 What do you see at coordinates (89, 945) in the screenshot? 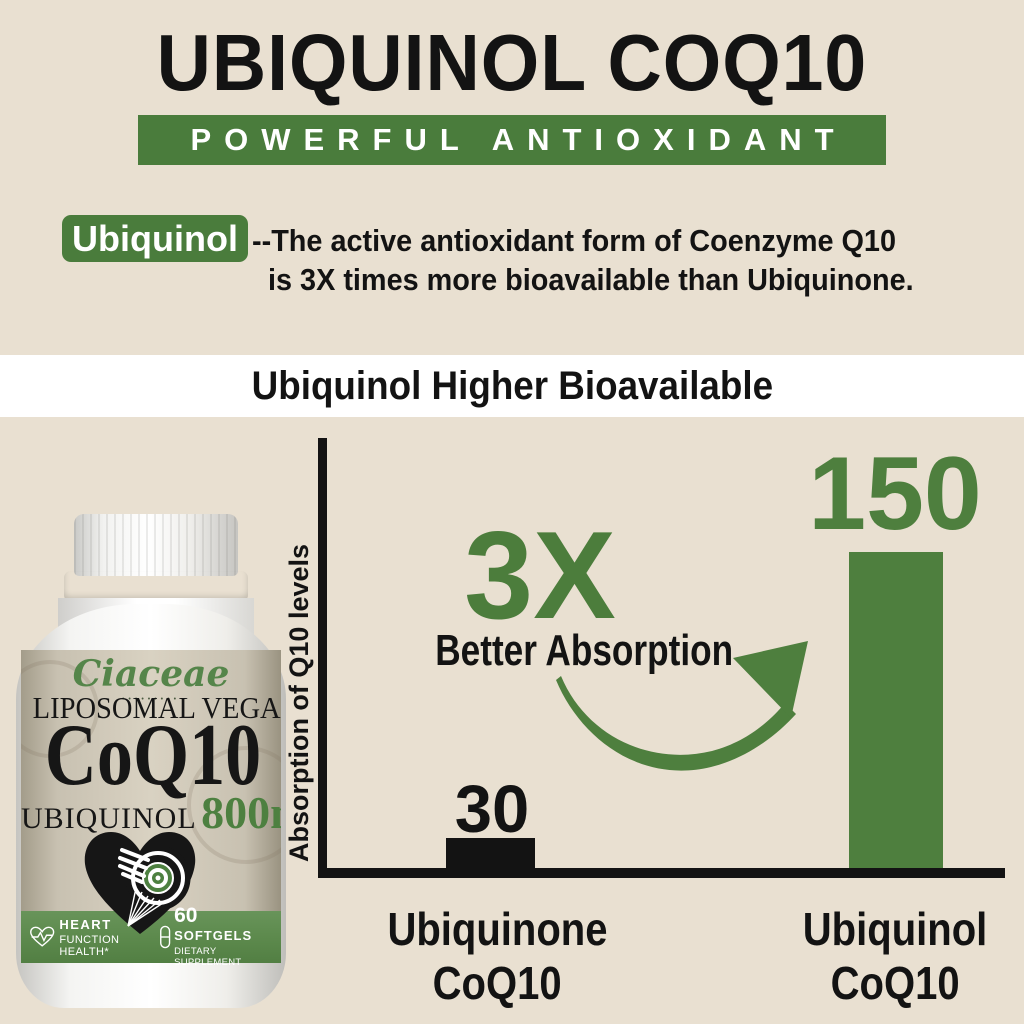
I see `band-function-text: FUNCTION HEALTH*` at bounding box center [89, 945].